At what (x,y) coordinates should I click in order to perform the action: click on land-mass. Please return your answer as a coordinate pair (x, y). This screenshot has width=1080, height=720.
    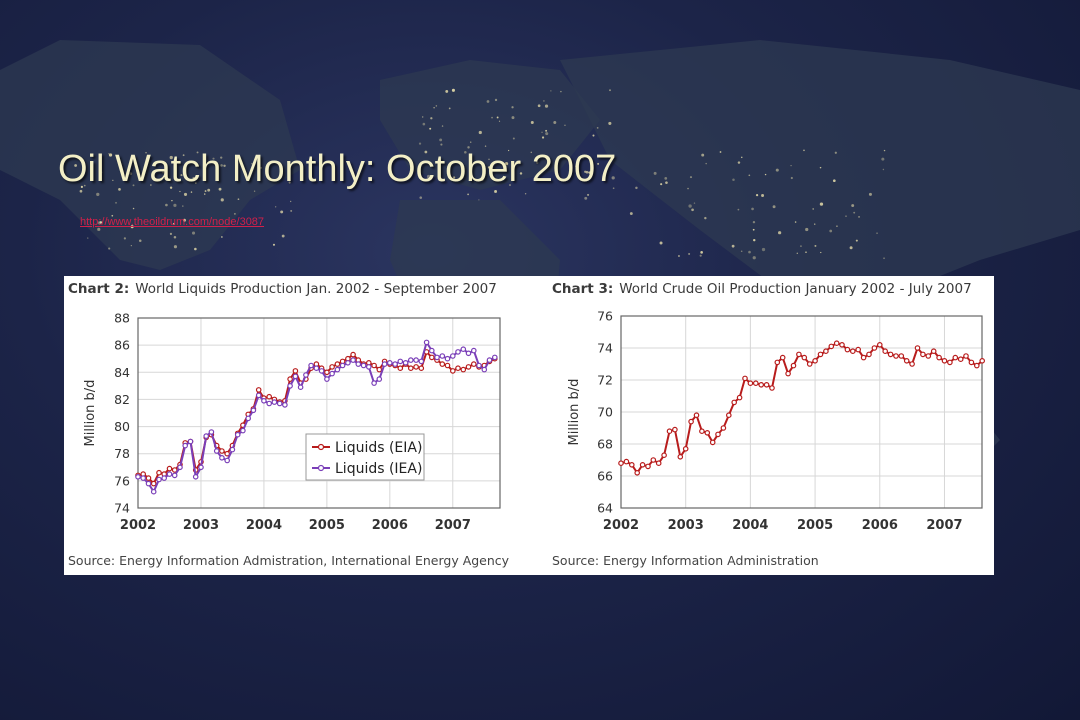
    Looking at the image, I should click on (150, 155).